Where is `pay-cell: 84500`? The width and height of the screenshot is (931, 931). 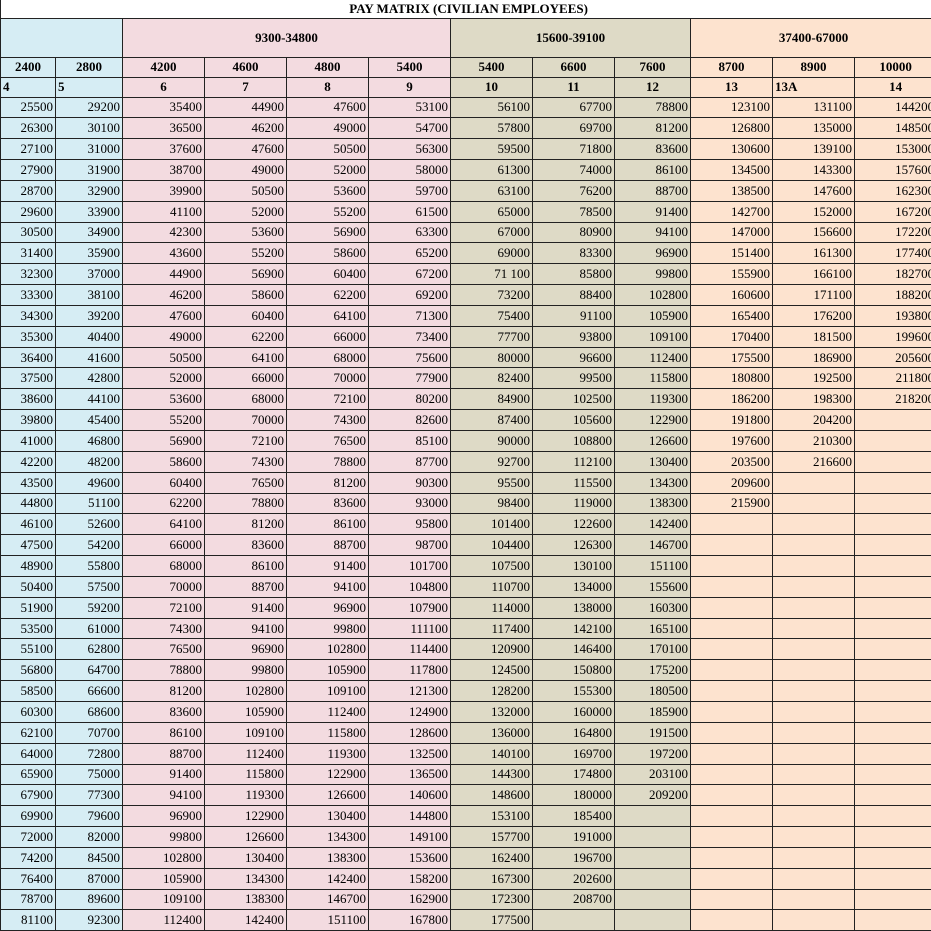
pay-cell: 84500 is located at coordinates (89, 857).